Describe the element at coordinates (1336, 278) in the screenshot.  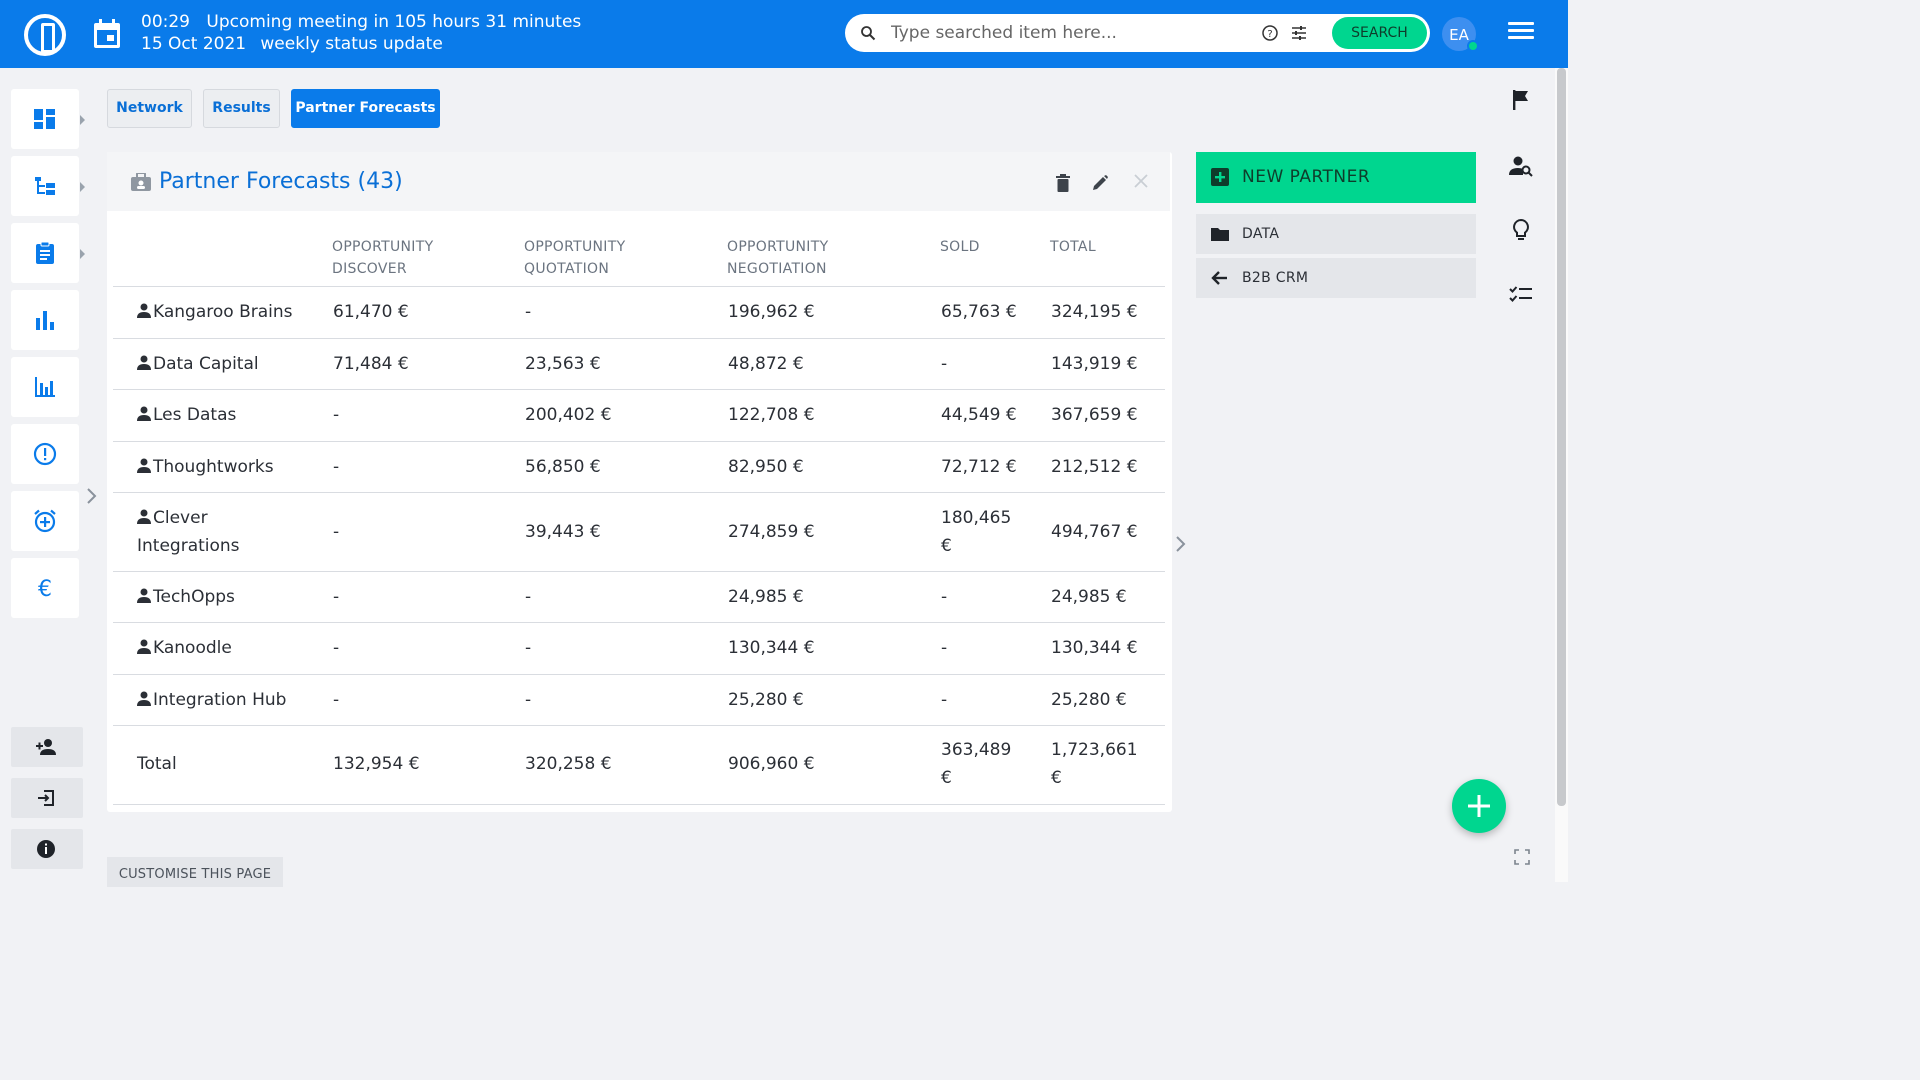
I see `b2b-crm-link: B2B CRM` at that location.